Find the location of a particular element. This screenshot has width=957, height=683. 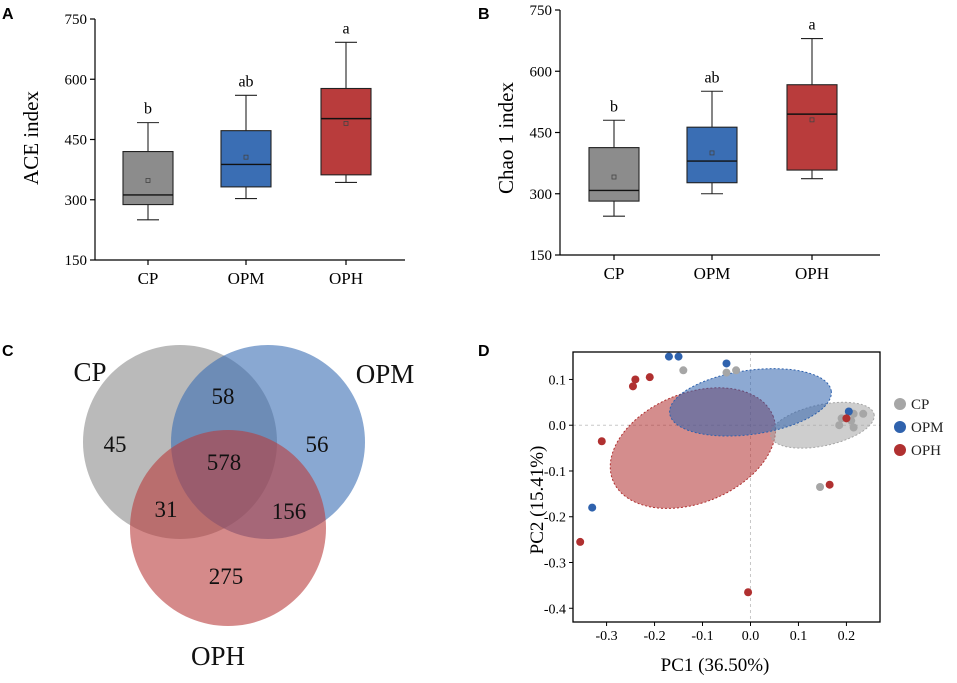

venn-count-cp-opm: 58 is located at coordinates (223, 396).